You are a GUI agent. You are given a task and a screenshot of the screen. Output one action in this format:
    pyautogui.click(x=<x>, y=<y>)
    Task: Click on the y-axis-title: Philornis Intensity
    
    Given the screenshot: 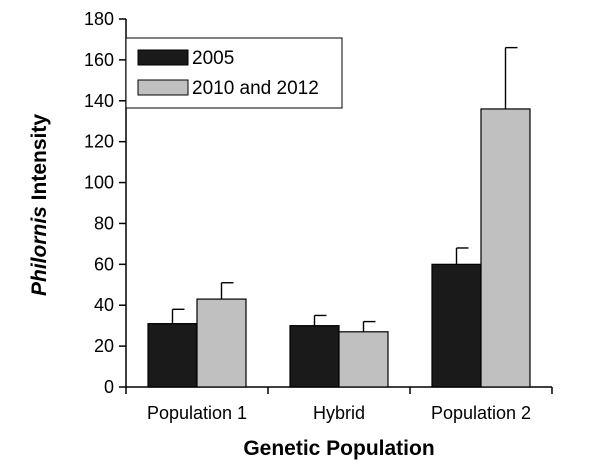 What is the action you would take?
    pyautogui.click(x=39, y=205)
    